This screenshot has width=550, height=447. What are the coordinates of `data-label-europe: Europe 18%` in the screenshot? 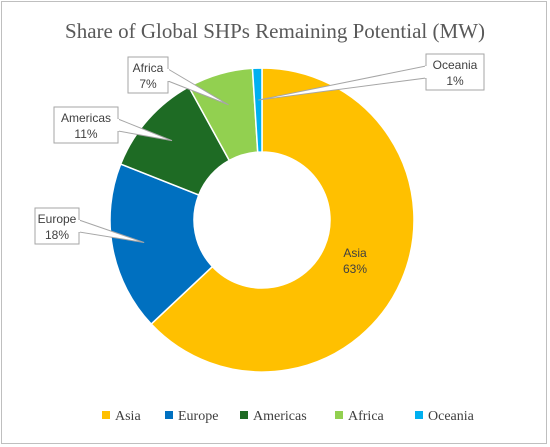 It's located at (89, 226).